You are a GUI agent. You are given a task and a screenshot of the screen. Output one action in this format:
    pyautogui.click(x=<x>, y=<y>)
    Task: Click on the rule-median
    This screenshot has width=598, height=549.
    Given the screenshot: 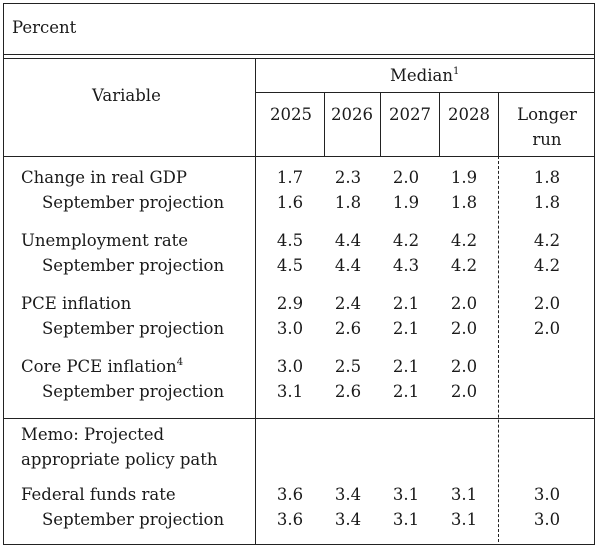 What is the action you would take?
    pyautogui.click(x=424, y=92)
    